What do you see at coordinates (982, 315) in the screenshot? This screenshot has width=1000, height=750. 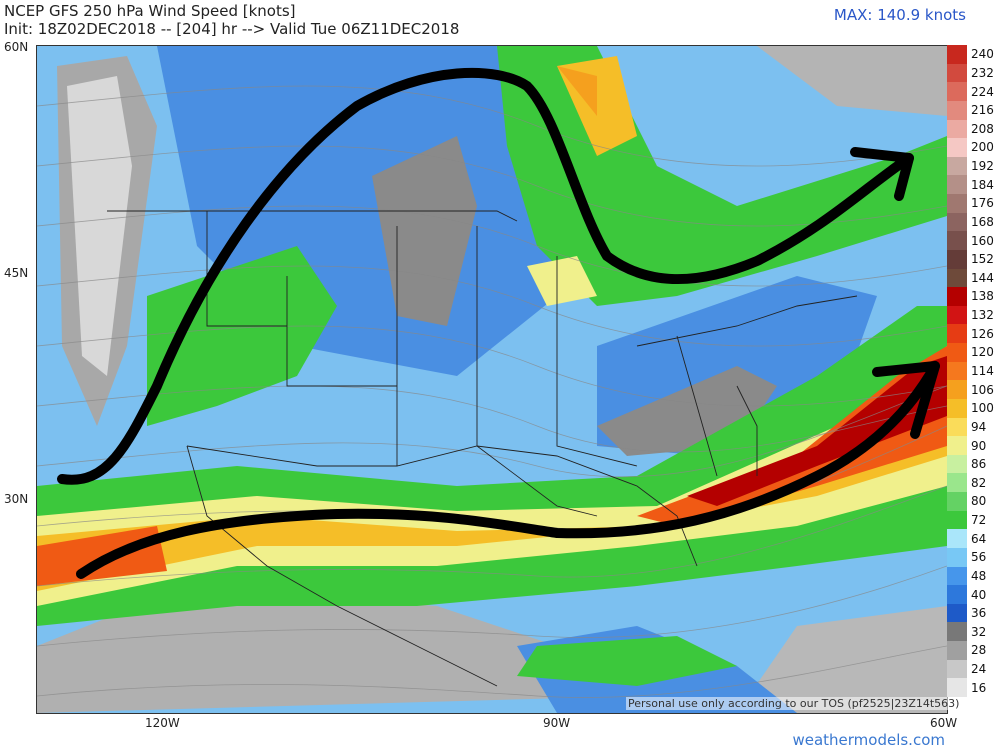 I see `colorbar-level-label: 132` at bounding box center [982, 315].